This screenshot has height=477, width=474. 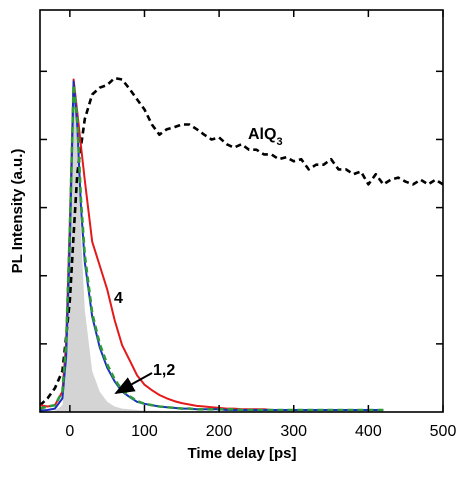 What do you see at coordinates (144, 431) in the screenshot?
I see `x-tick-label: 100` at bounding box center [144, 431].